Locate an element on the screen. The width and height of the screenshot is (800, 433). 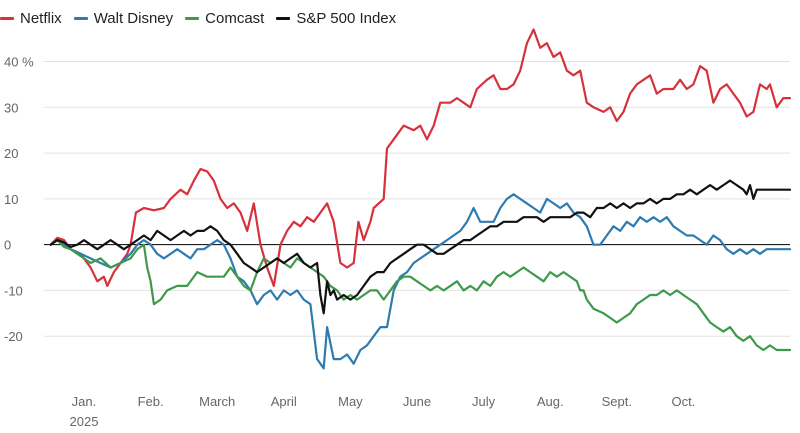
legend-label-walt-disney: Walt Disney is located at coordinates (133, 18).